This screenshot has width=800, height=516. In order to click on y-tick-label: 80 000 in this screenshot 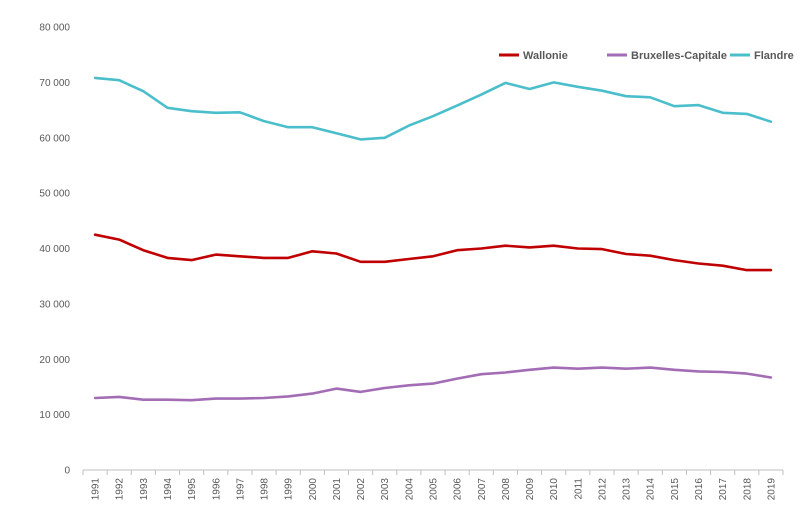, I will do `click(54, 28)`.